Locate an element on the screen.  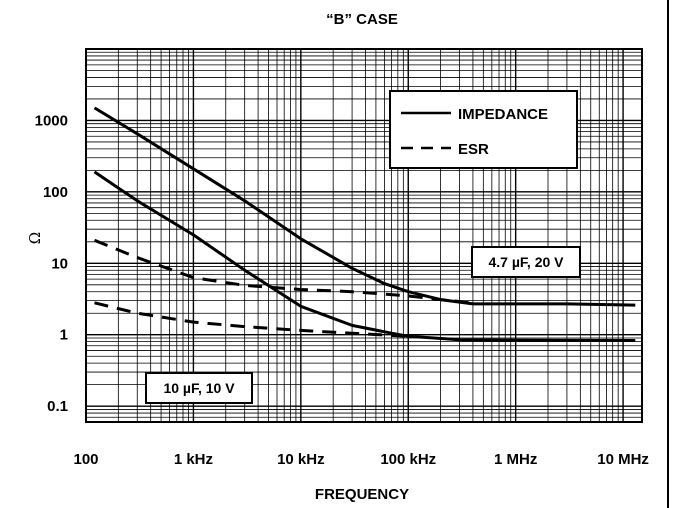
y-tick-labels: 0.1 1 10 100 1000 is located at coordinates (51, 263).